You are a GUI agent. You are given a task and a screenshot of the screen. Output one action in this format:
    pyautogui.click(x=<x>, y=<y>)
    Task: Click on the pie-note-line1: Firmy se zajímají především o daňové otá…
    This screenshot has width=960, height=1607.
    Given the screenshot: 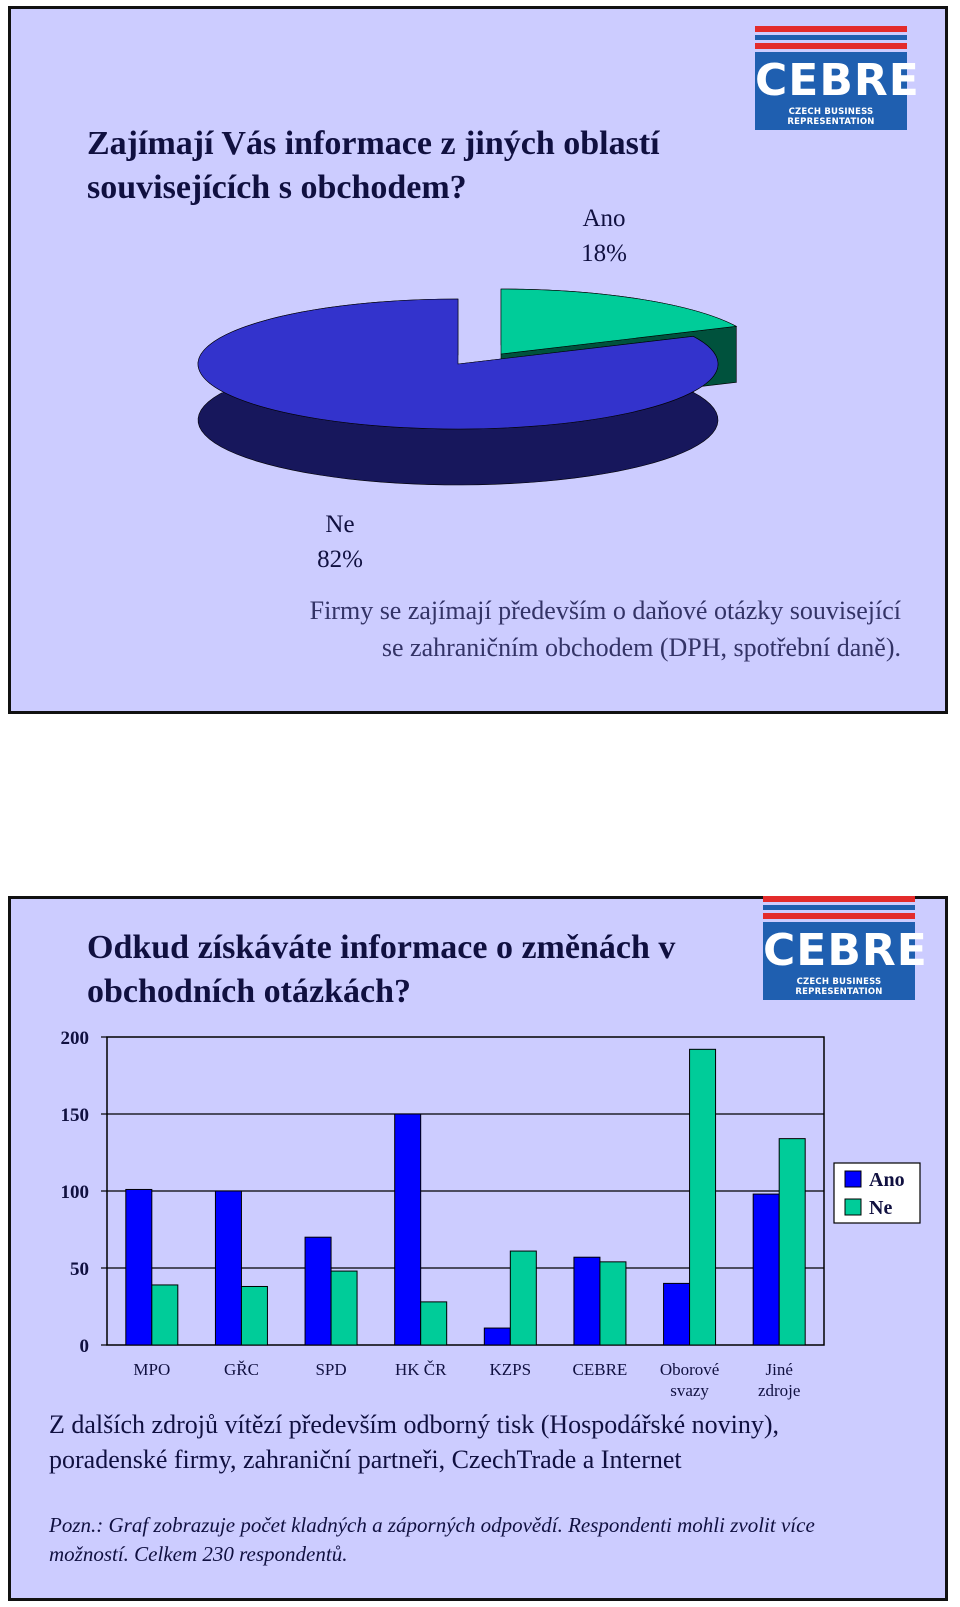 What is the action you would take?
    pyautogui.click(x=605, y=610)
    